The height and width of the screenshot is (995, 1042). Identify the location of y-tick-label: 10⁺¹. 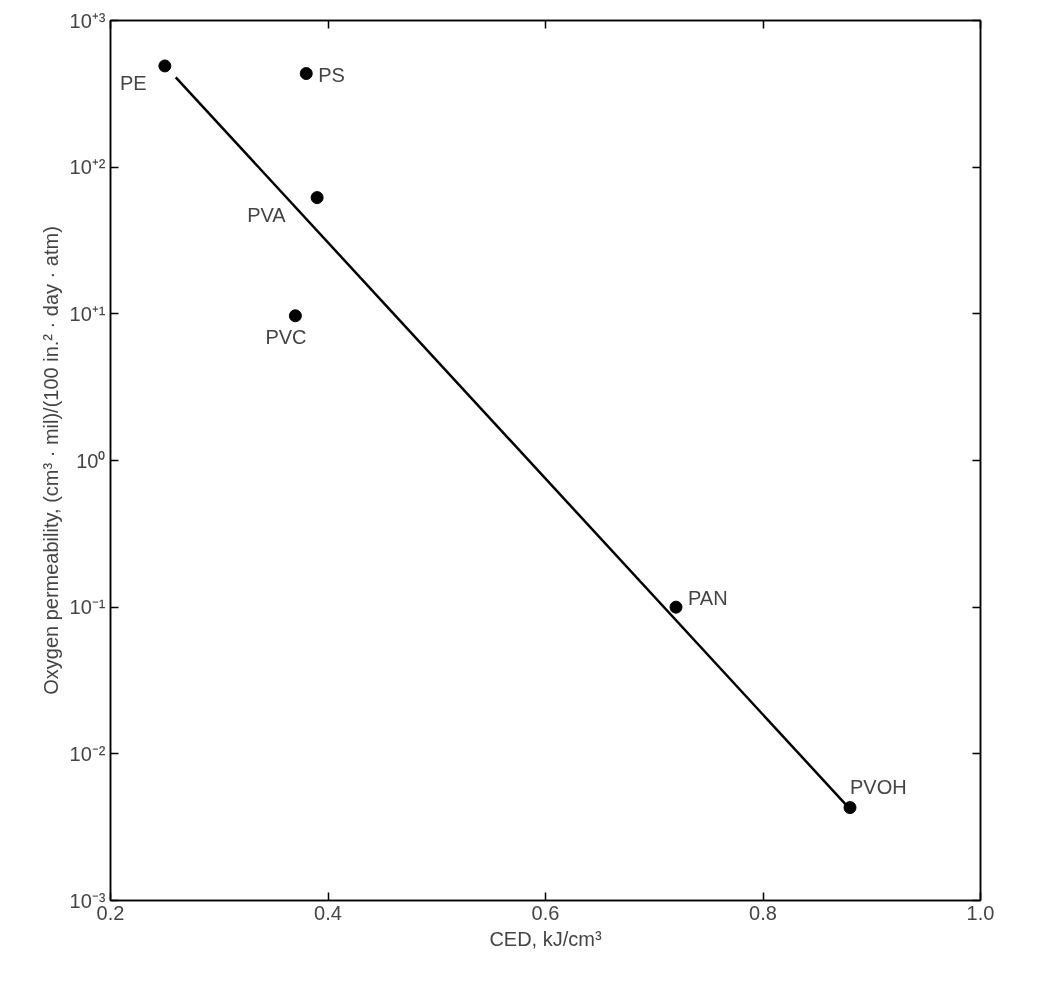
(87, 313).